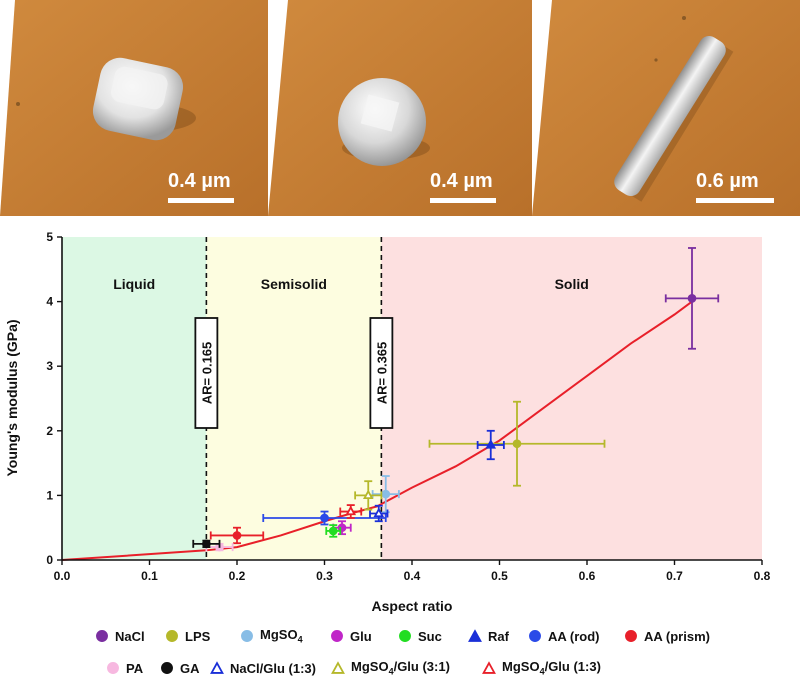 Image resolution: width=800 pixels, height=688 pixels. What do you see at coordinates (499, 576) in the screenshot?
I see `x-tick-label: 0.5` at bounding box center [499, 576].